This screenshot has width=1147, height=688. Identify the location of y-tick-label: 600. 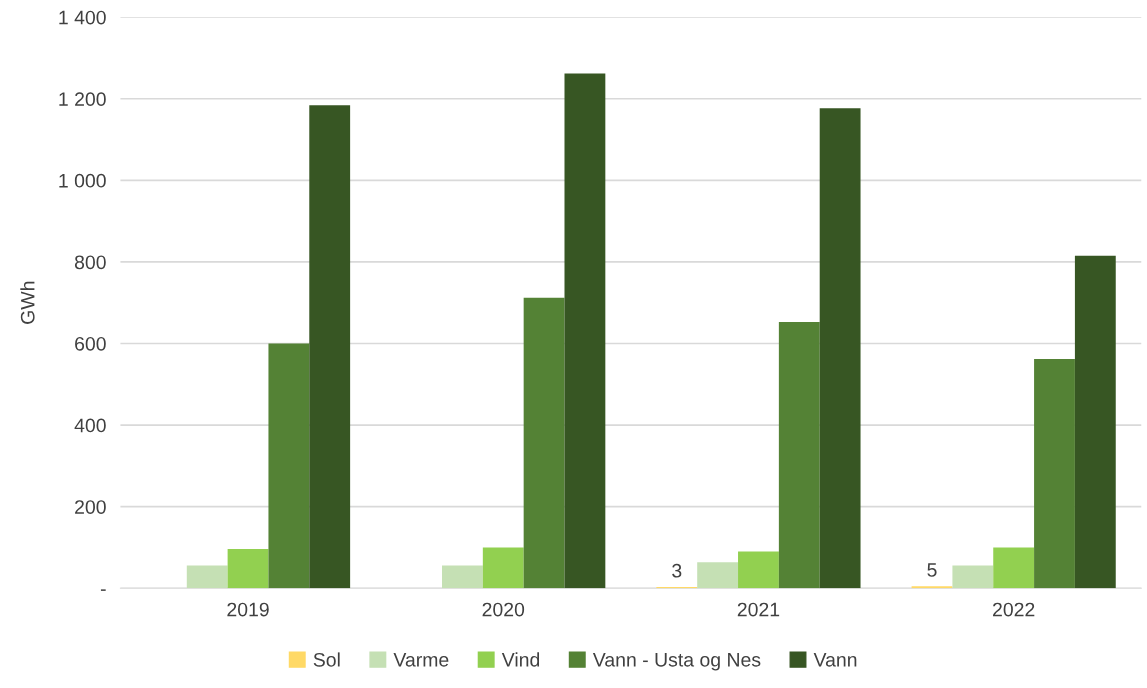
(90, 343).